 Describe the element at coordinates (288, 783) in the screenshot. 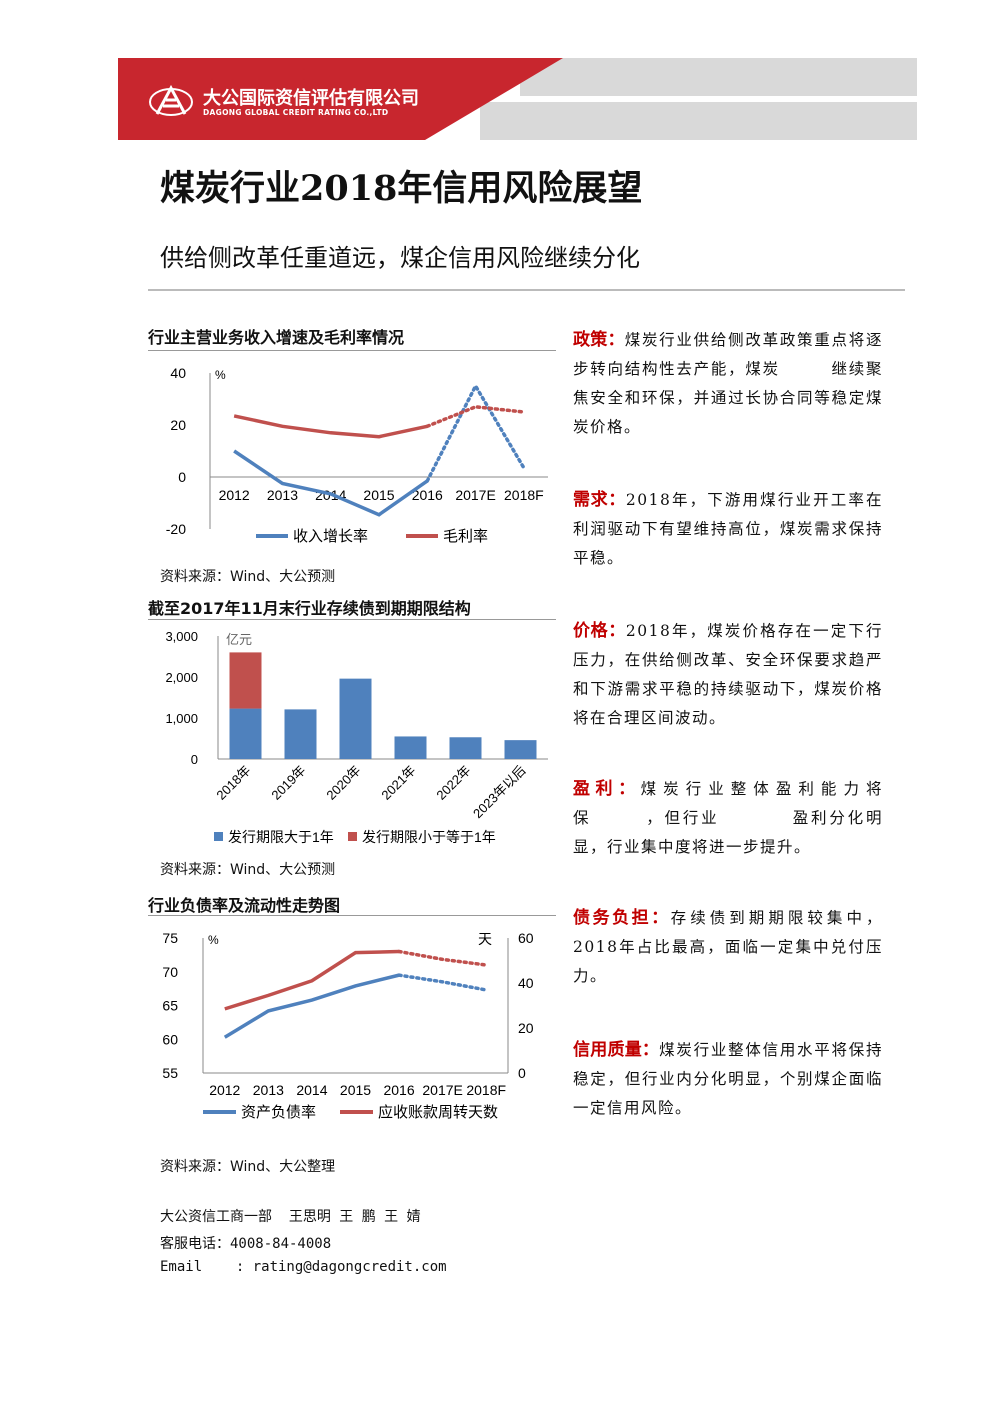

I see `chart2-xtick: 2019年` at that location.